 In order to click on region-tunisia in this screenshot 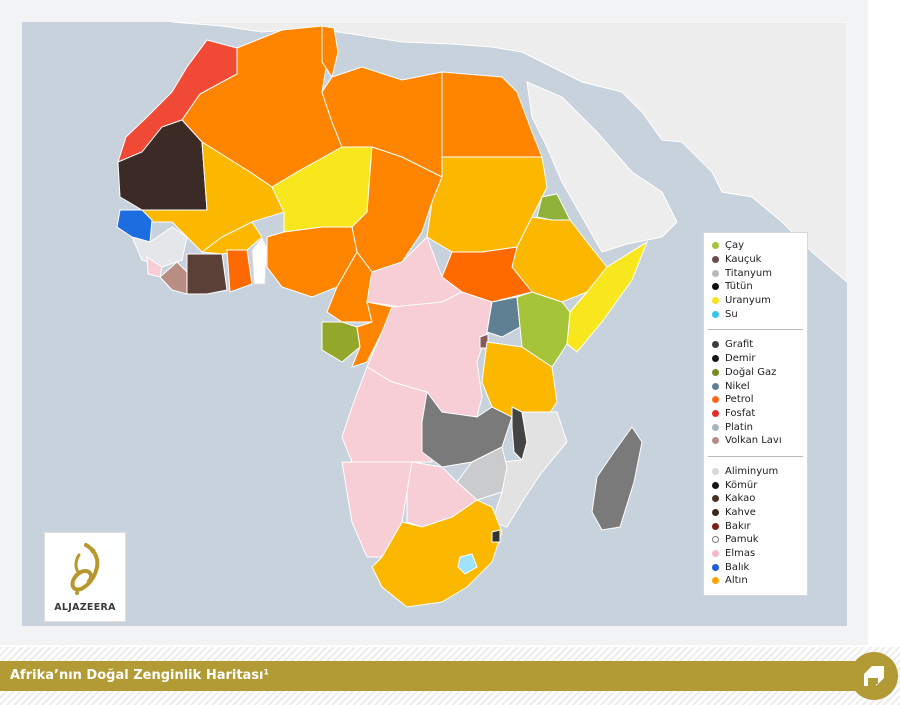, I will do `click(330, 52)`.